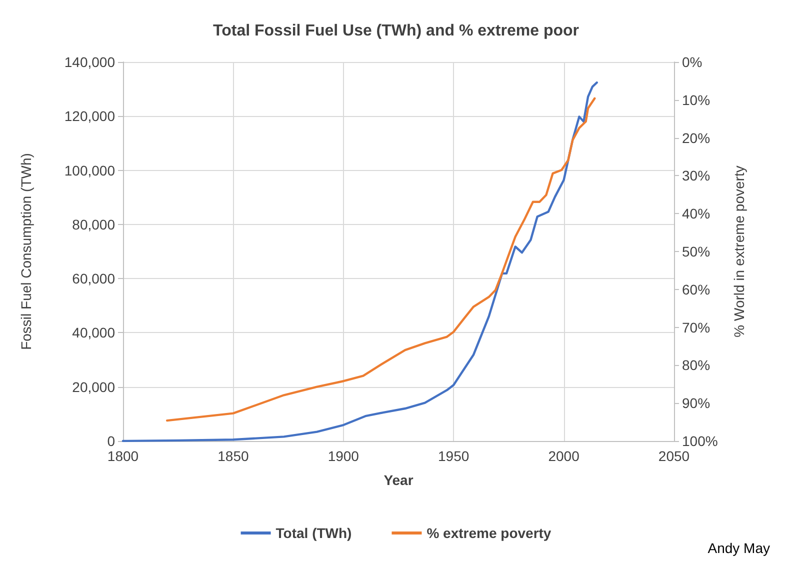 This screenshot has width=792, height=565. I want to click on y-axis-title: Fossil Fuel Consumption (TWh), so click(26, 251).